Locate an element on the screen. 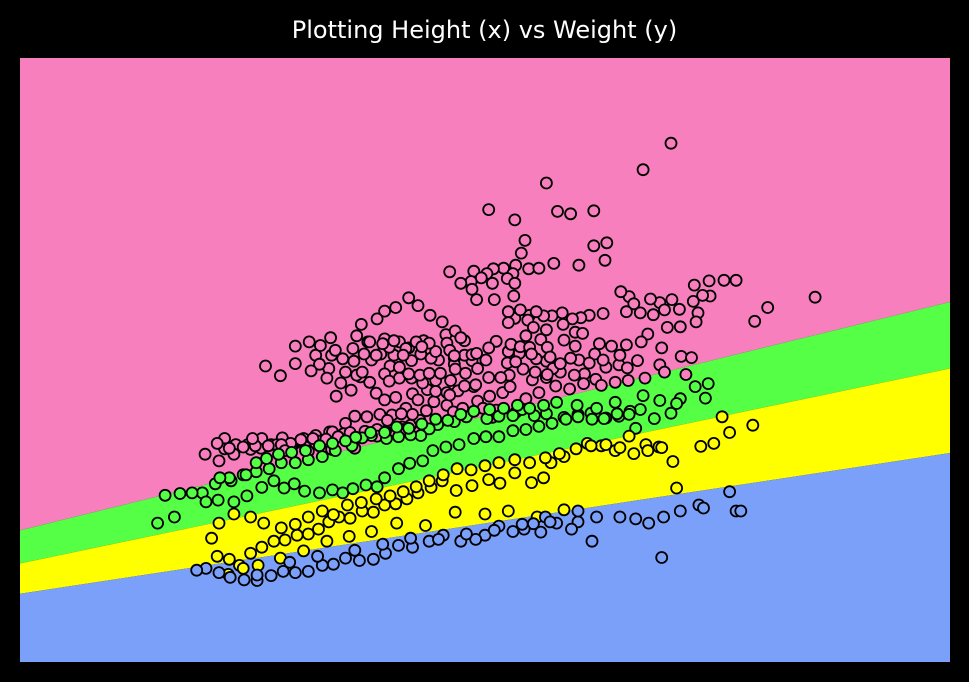  chart-title: Plotting Height (x) vs Weight (y) is located at coordinates (484, 30).